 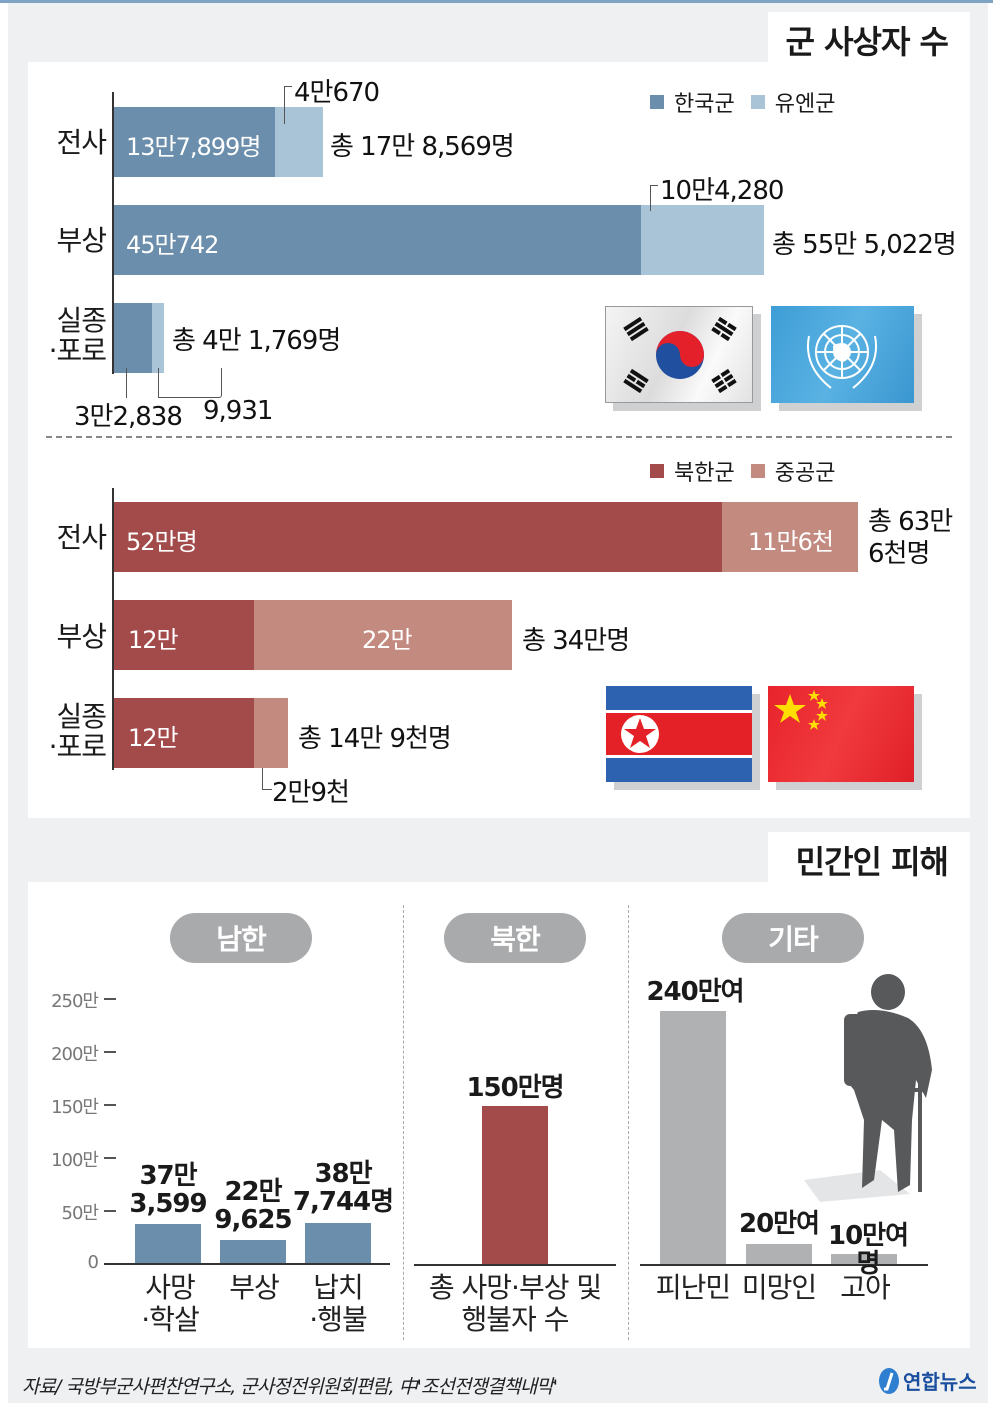 I want to click on group-label-other: 기타, so click(x=793, y=939).